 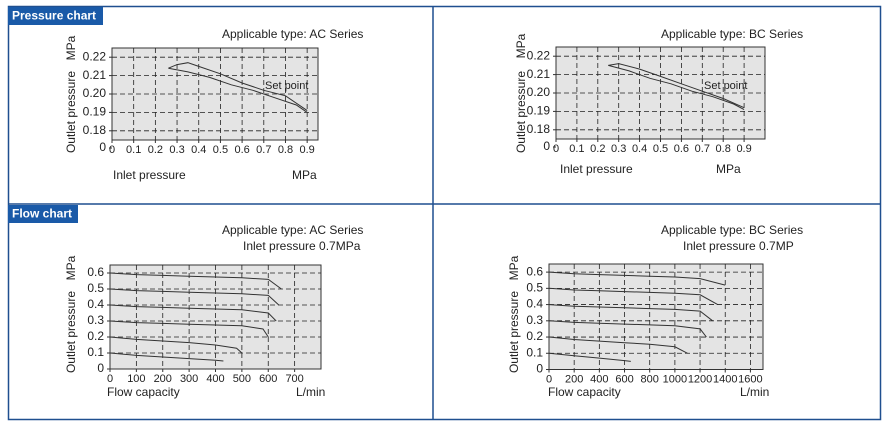 I want to click on header-bg, so click(x=55, y=16).